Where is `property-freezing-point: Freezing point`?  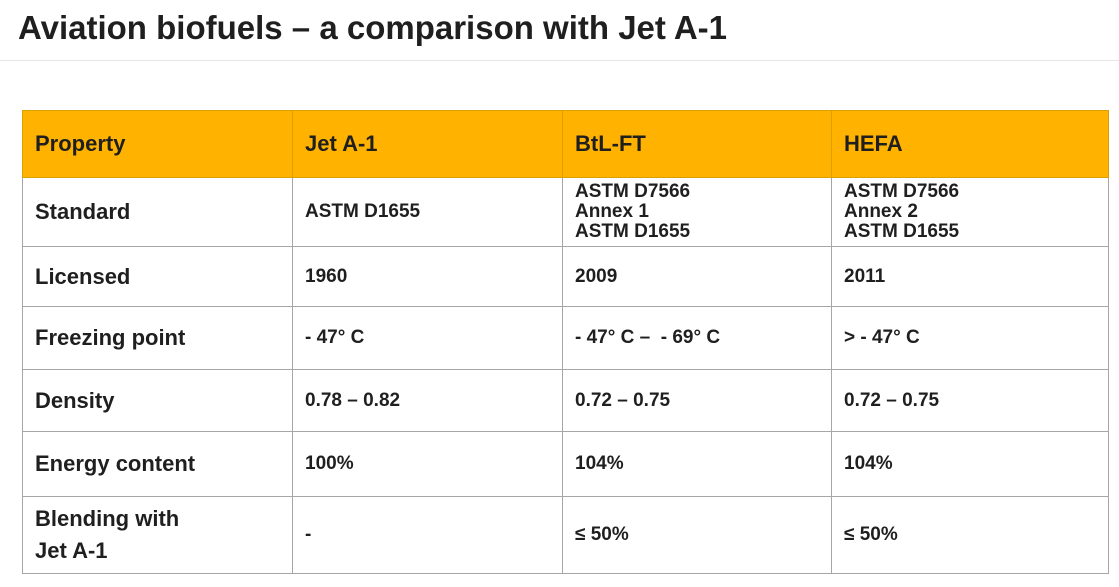 property-freezing-point: Freezing point is located at coordinates (157, 338).